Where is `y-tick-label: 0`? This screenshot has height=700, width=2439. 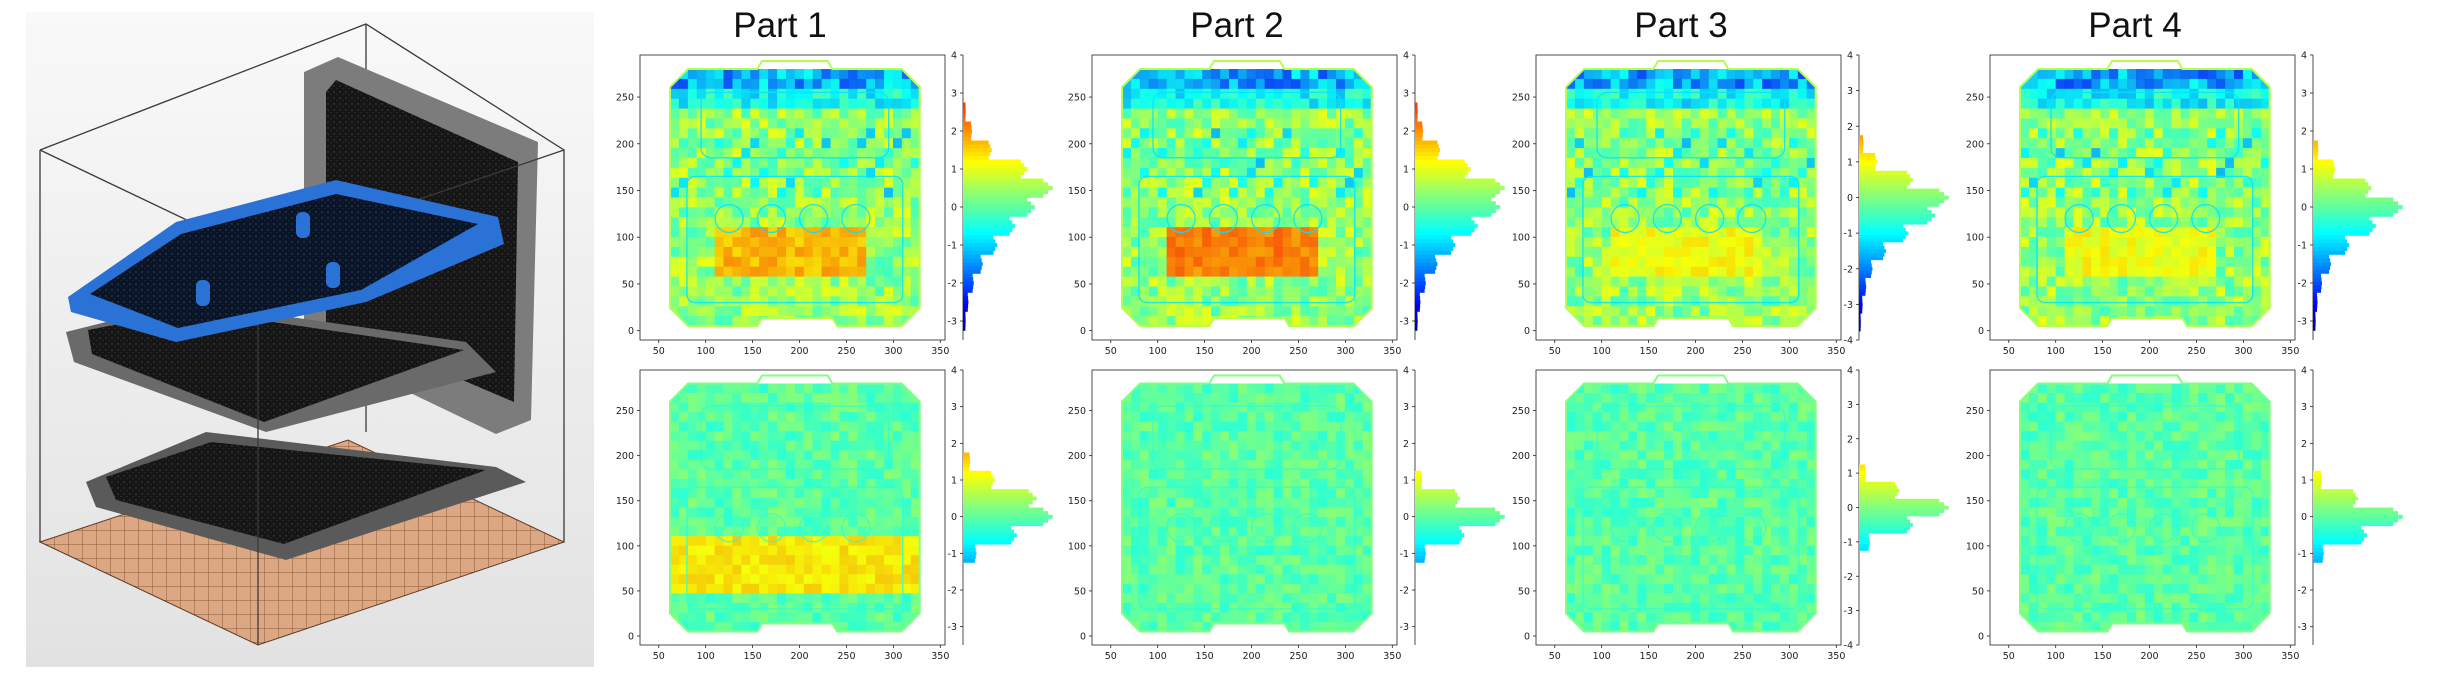
y-tick-label: 0 is located at coordinates (1083, 636).